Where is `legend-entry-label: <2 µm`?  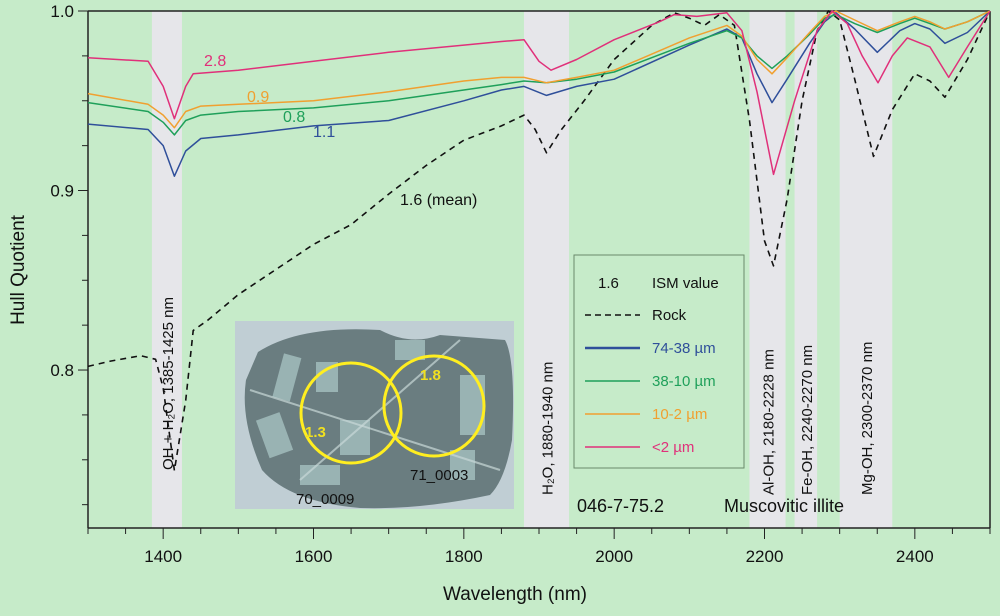 legend-entry-label: <2 µm is located at coordinates (673, 447).